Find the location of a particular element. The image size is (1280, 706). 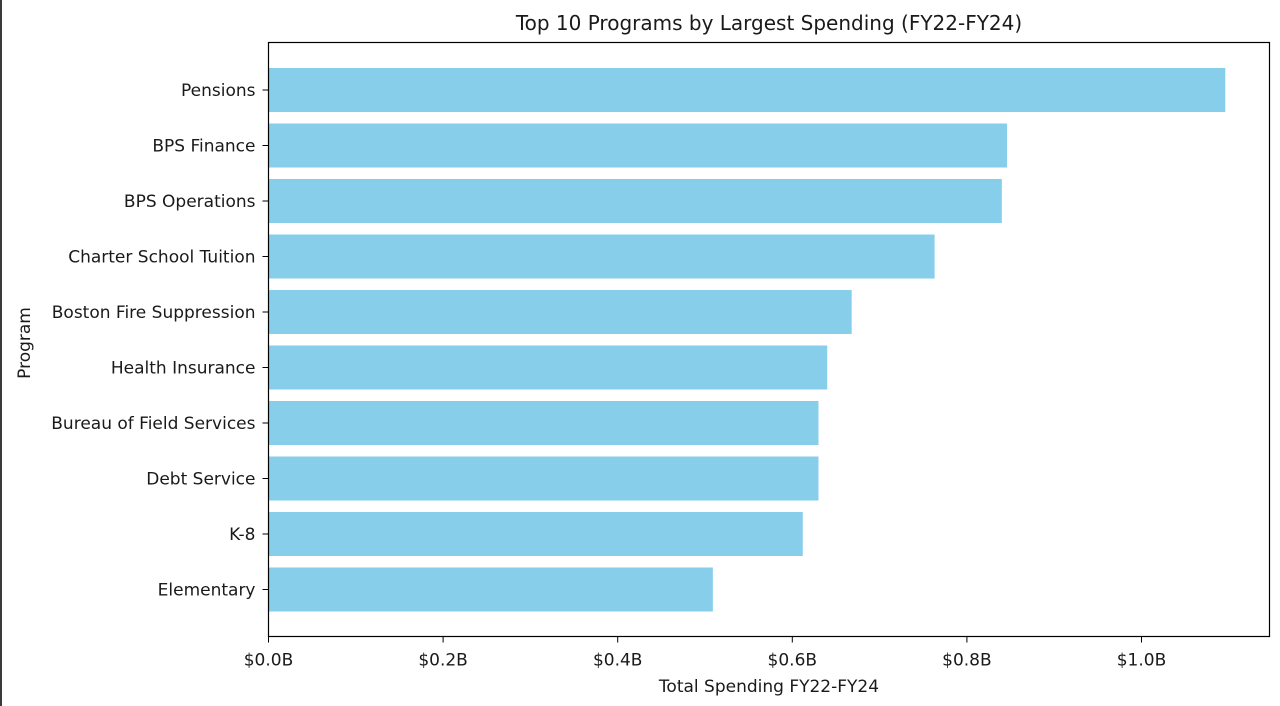

x-tick-label: $0.4B is located at coordinates (618, 661).